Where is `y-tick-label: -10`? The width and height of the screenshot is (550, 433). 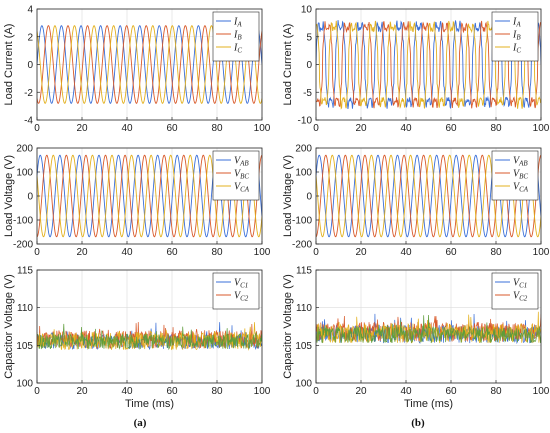 y-tick-label: -10 is located at coordinates (305, 121).